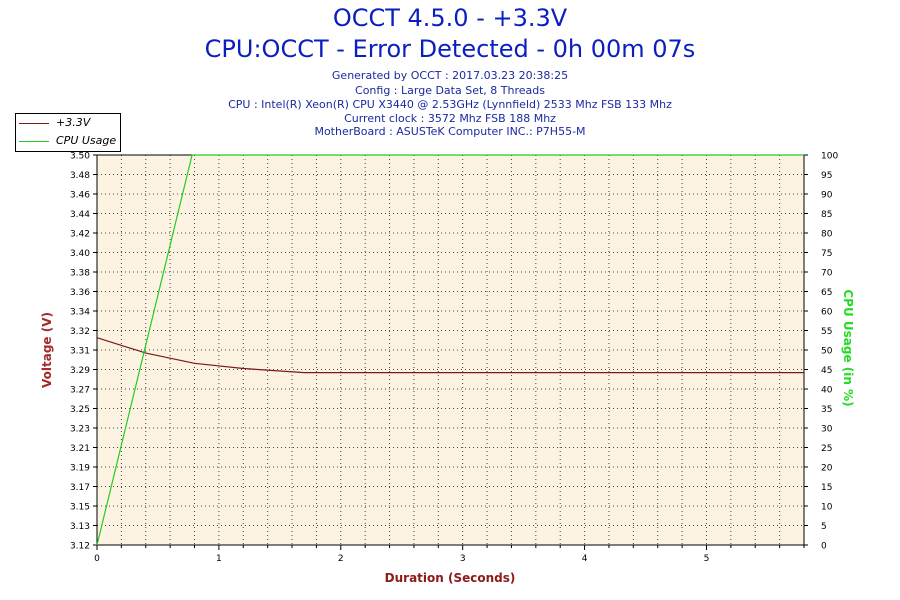  I want to click on y-left-tick-label: 3.17, so click(80, 488).